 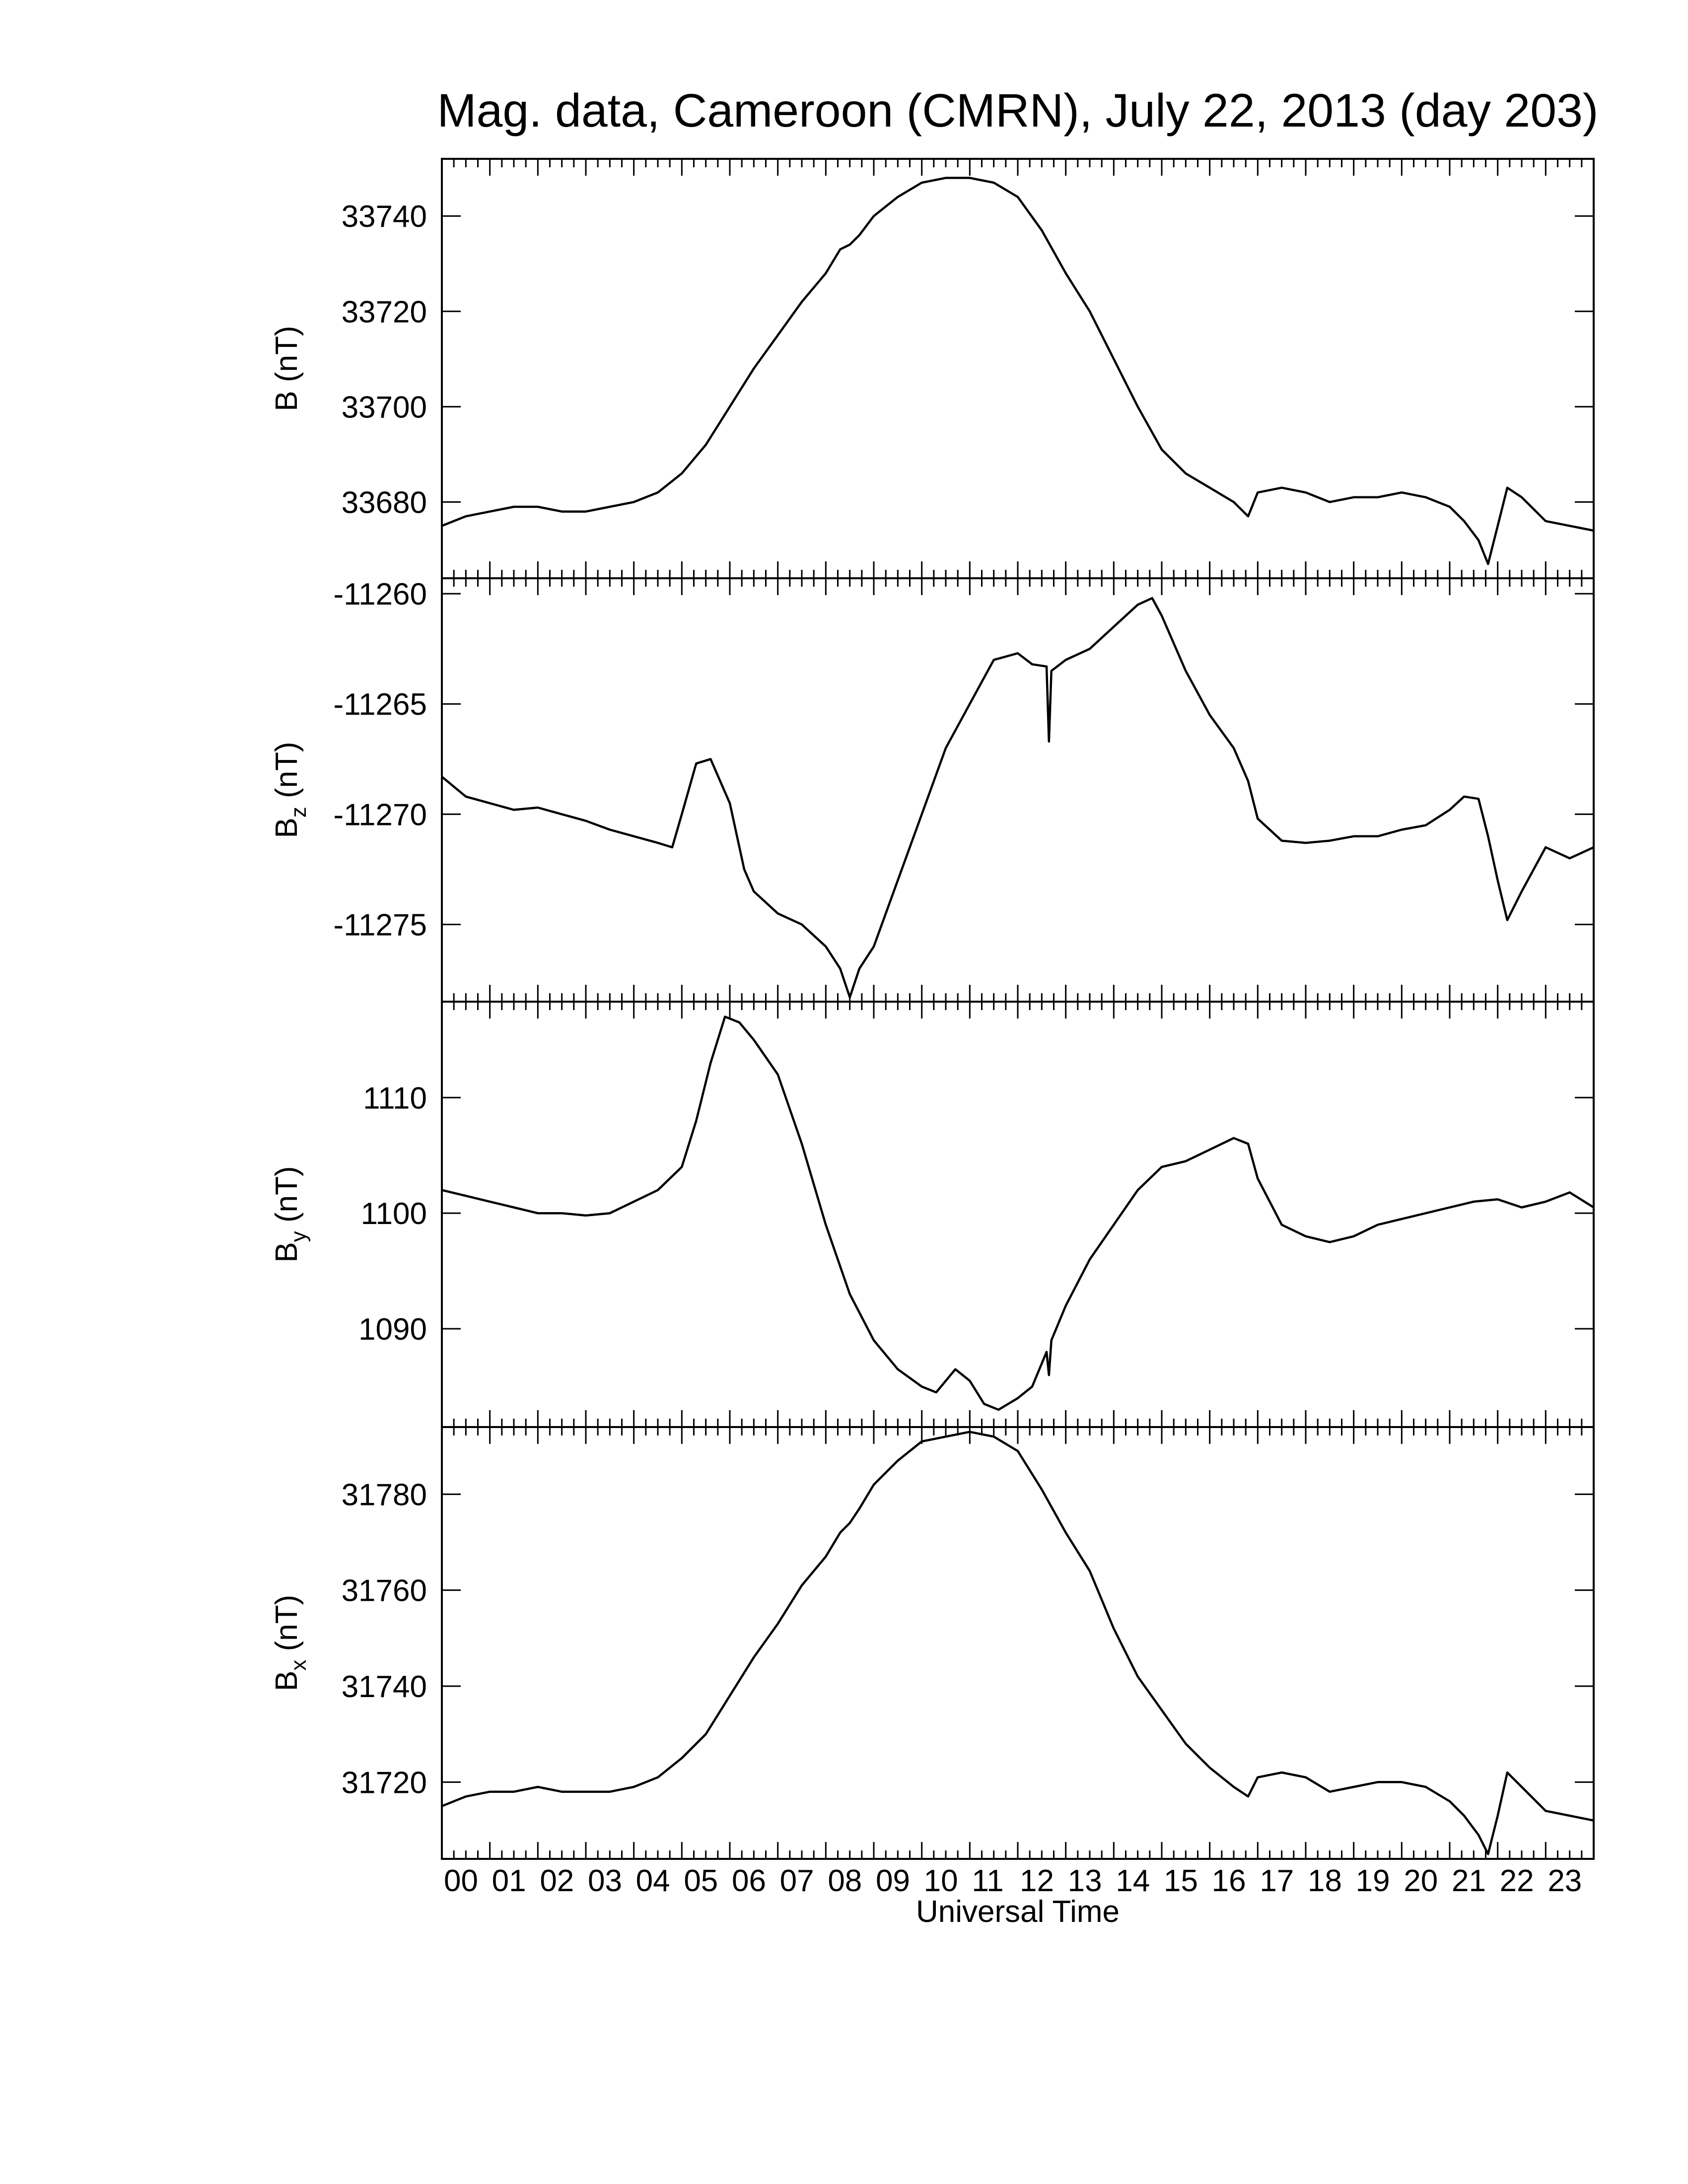 What do you see at coordinates (290, 1214) in the screenshot?
I see `y-axis-label: By (nT)` at bounding box center [290, 1214].